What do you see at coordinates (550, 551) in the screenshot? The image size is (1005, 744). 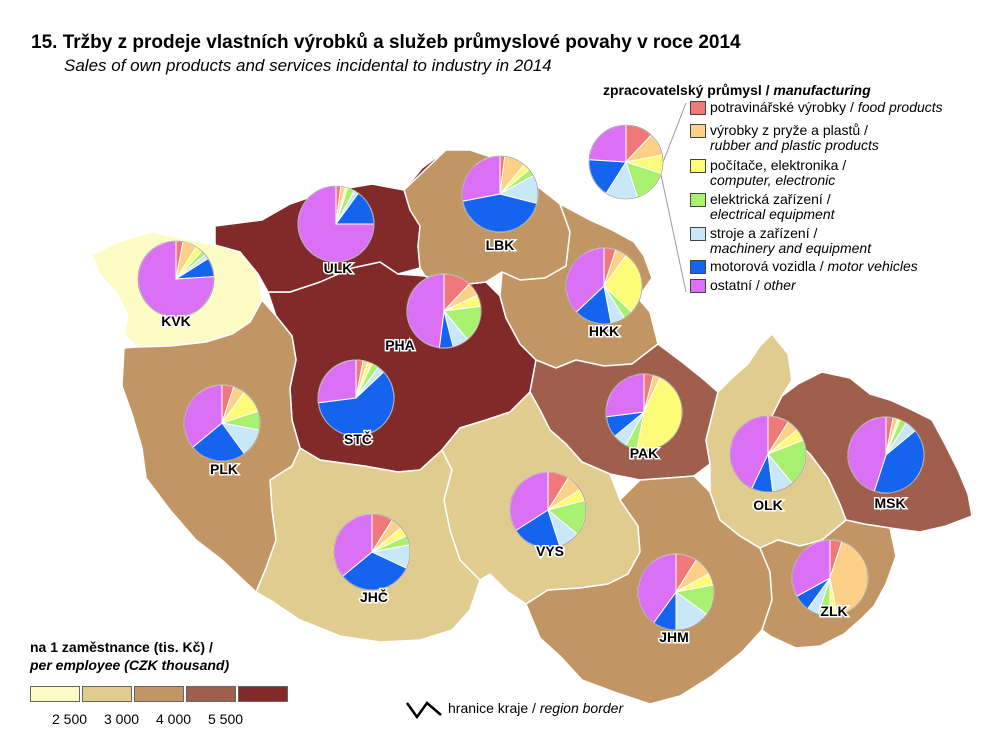 I see `region-label-vys: VYS` at bounding box center [550, 551].